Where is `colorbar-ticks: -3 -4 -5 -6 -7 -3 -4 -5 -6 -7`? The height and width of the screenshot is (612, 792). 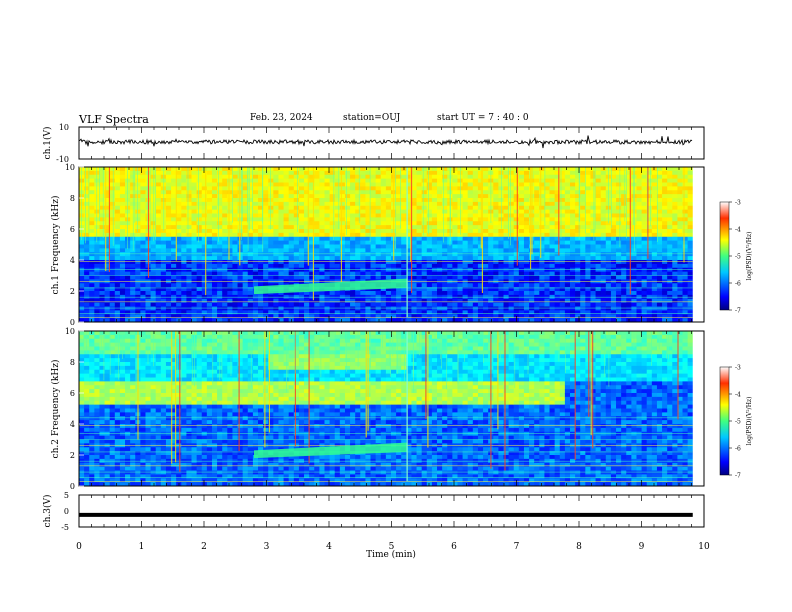 colorbar-ticks: -3 -4 -5 -6 -7 -3 -4 -5 -6 -7 is located at coordinates (735, 340).